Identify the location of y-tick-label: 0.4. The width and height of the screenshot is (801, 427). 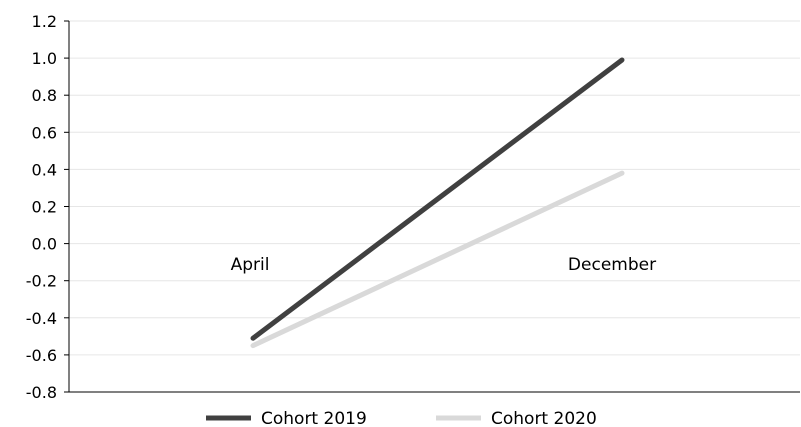
(44, 169).